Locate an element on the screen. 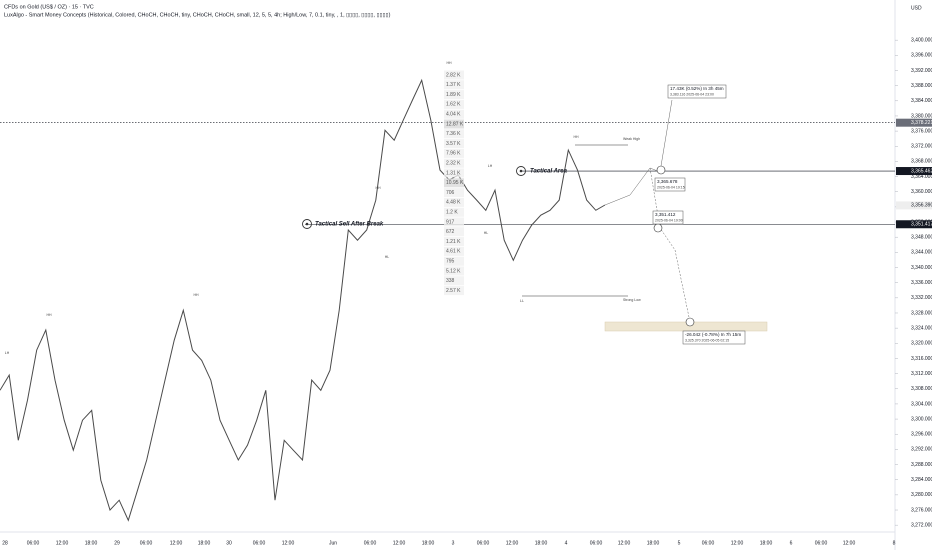 Image resolution: width=932 pixels, height=555 pixels. y-tick-label: 3,300.000 is located at coordinates (921, 419).